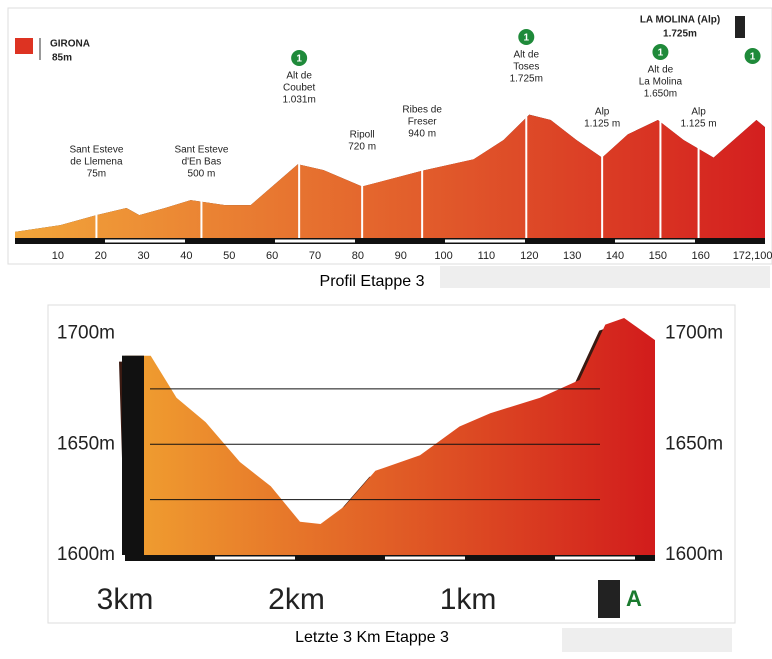  Describe the element at coordinates (572, 256) in the screenshot. I see `x-tick-label: 130` at that location.